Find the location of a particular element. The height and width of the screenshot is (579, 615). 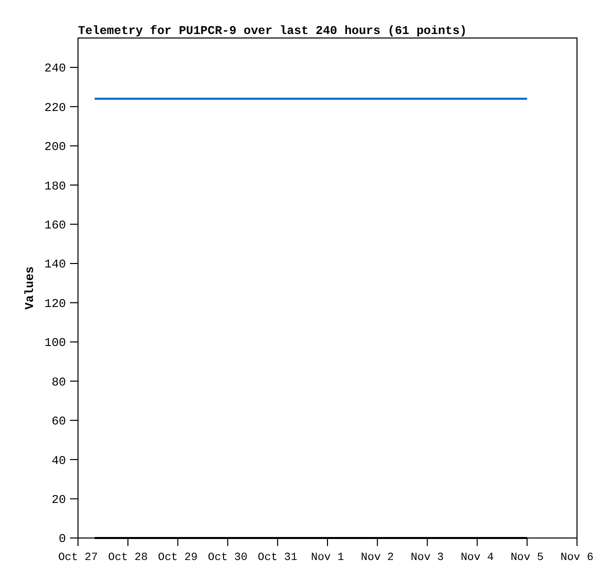

x-tick-label: Nov 2 is located at coordinates (377, 558).